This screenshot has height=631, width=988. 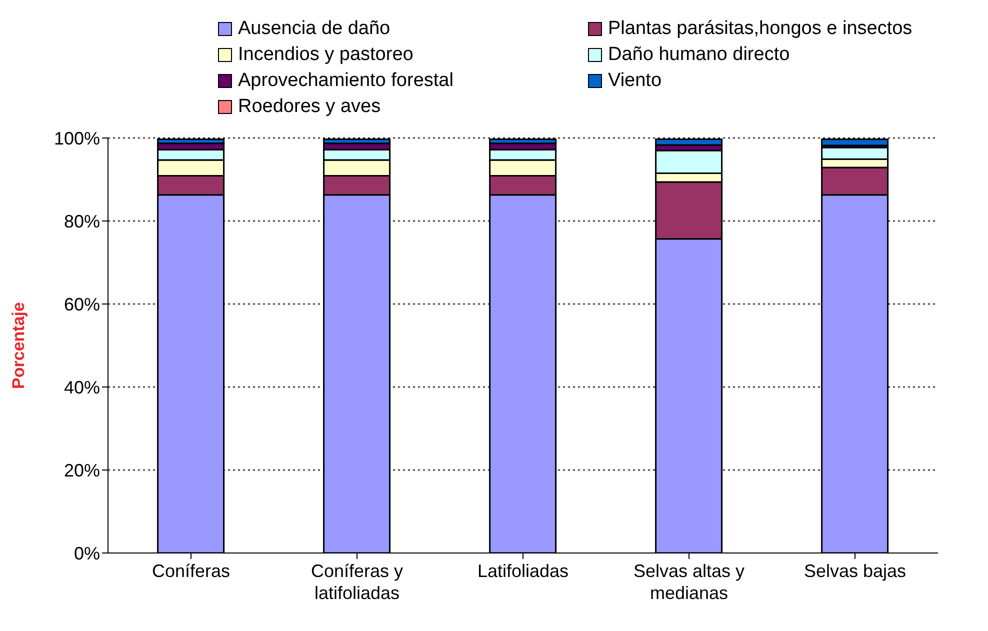 What do you see at coordinates (760, 29) in the screenshot?
I see `legend-label: Plantas parásitas,hongos e insectos` at bounding box center [760, 29].